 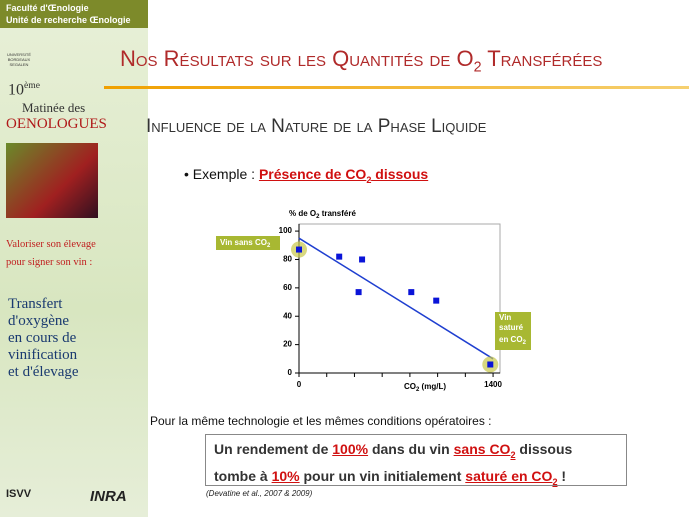 What do you see at coordinates (285, 475) in the screenshot?
I see `emphasis: 10%` at bounding box center [285, 475].